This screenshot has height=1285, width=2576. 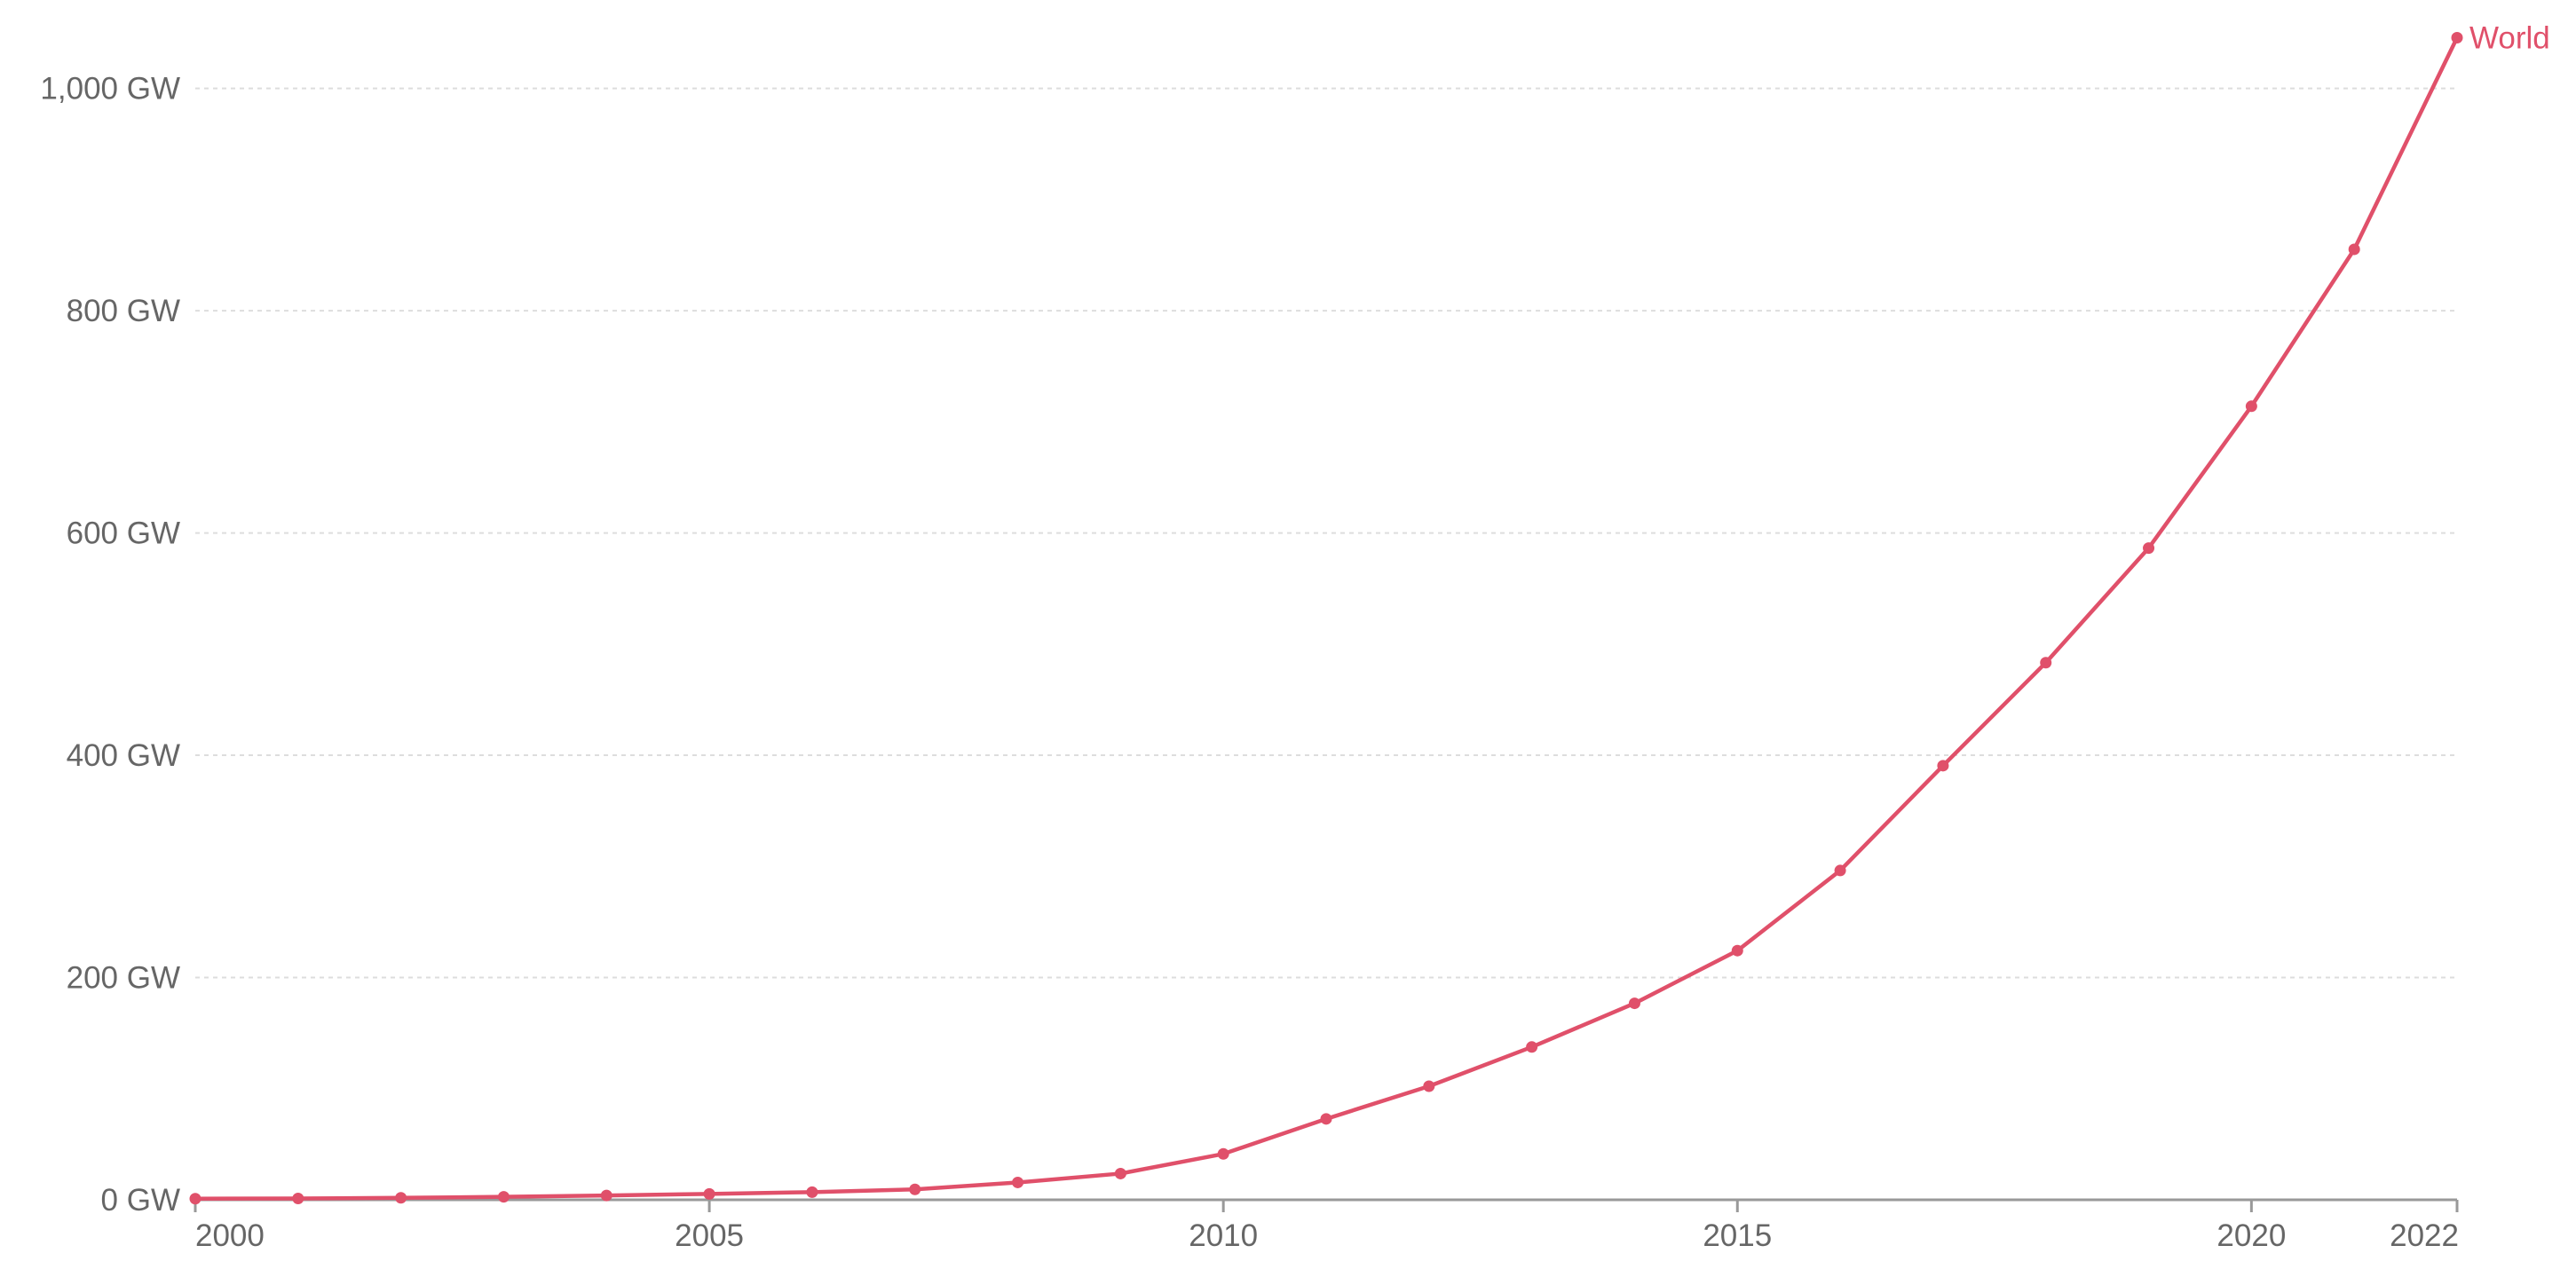 I want to click on x-tick-label: 2022, so click(x=2424, y=1235).